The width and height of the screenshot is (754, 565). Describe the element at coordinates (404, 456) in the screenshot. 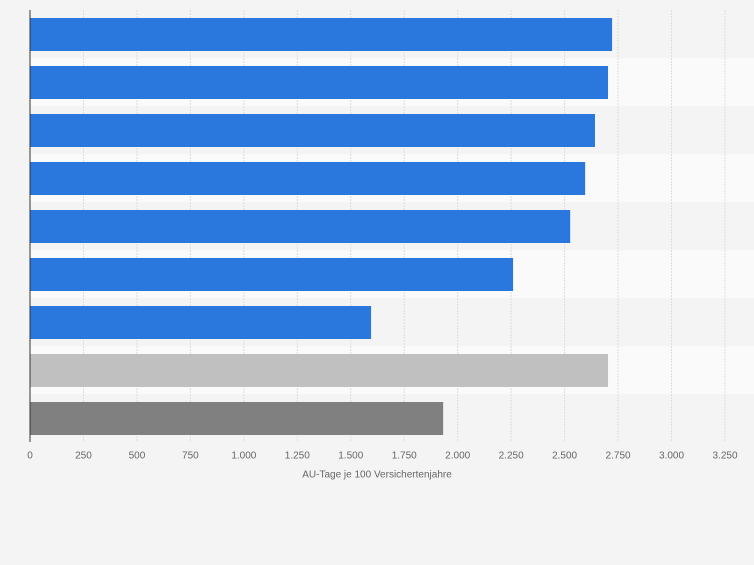

I see `x-tick-label: 1.750` at that location.